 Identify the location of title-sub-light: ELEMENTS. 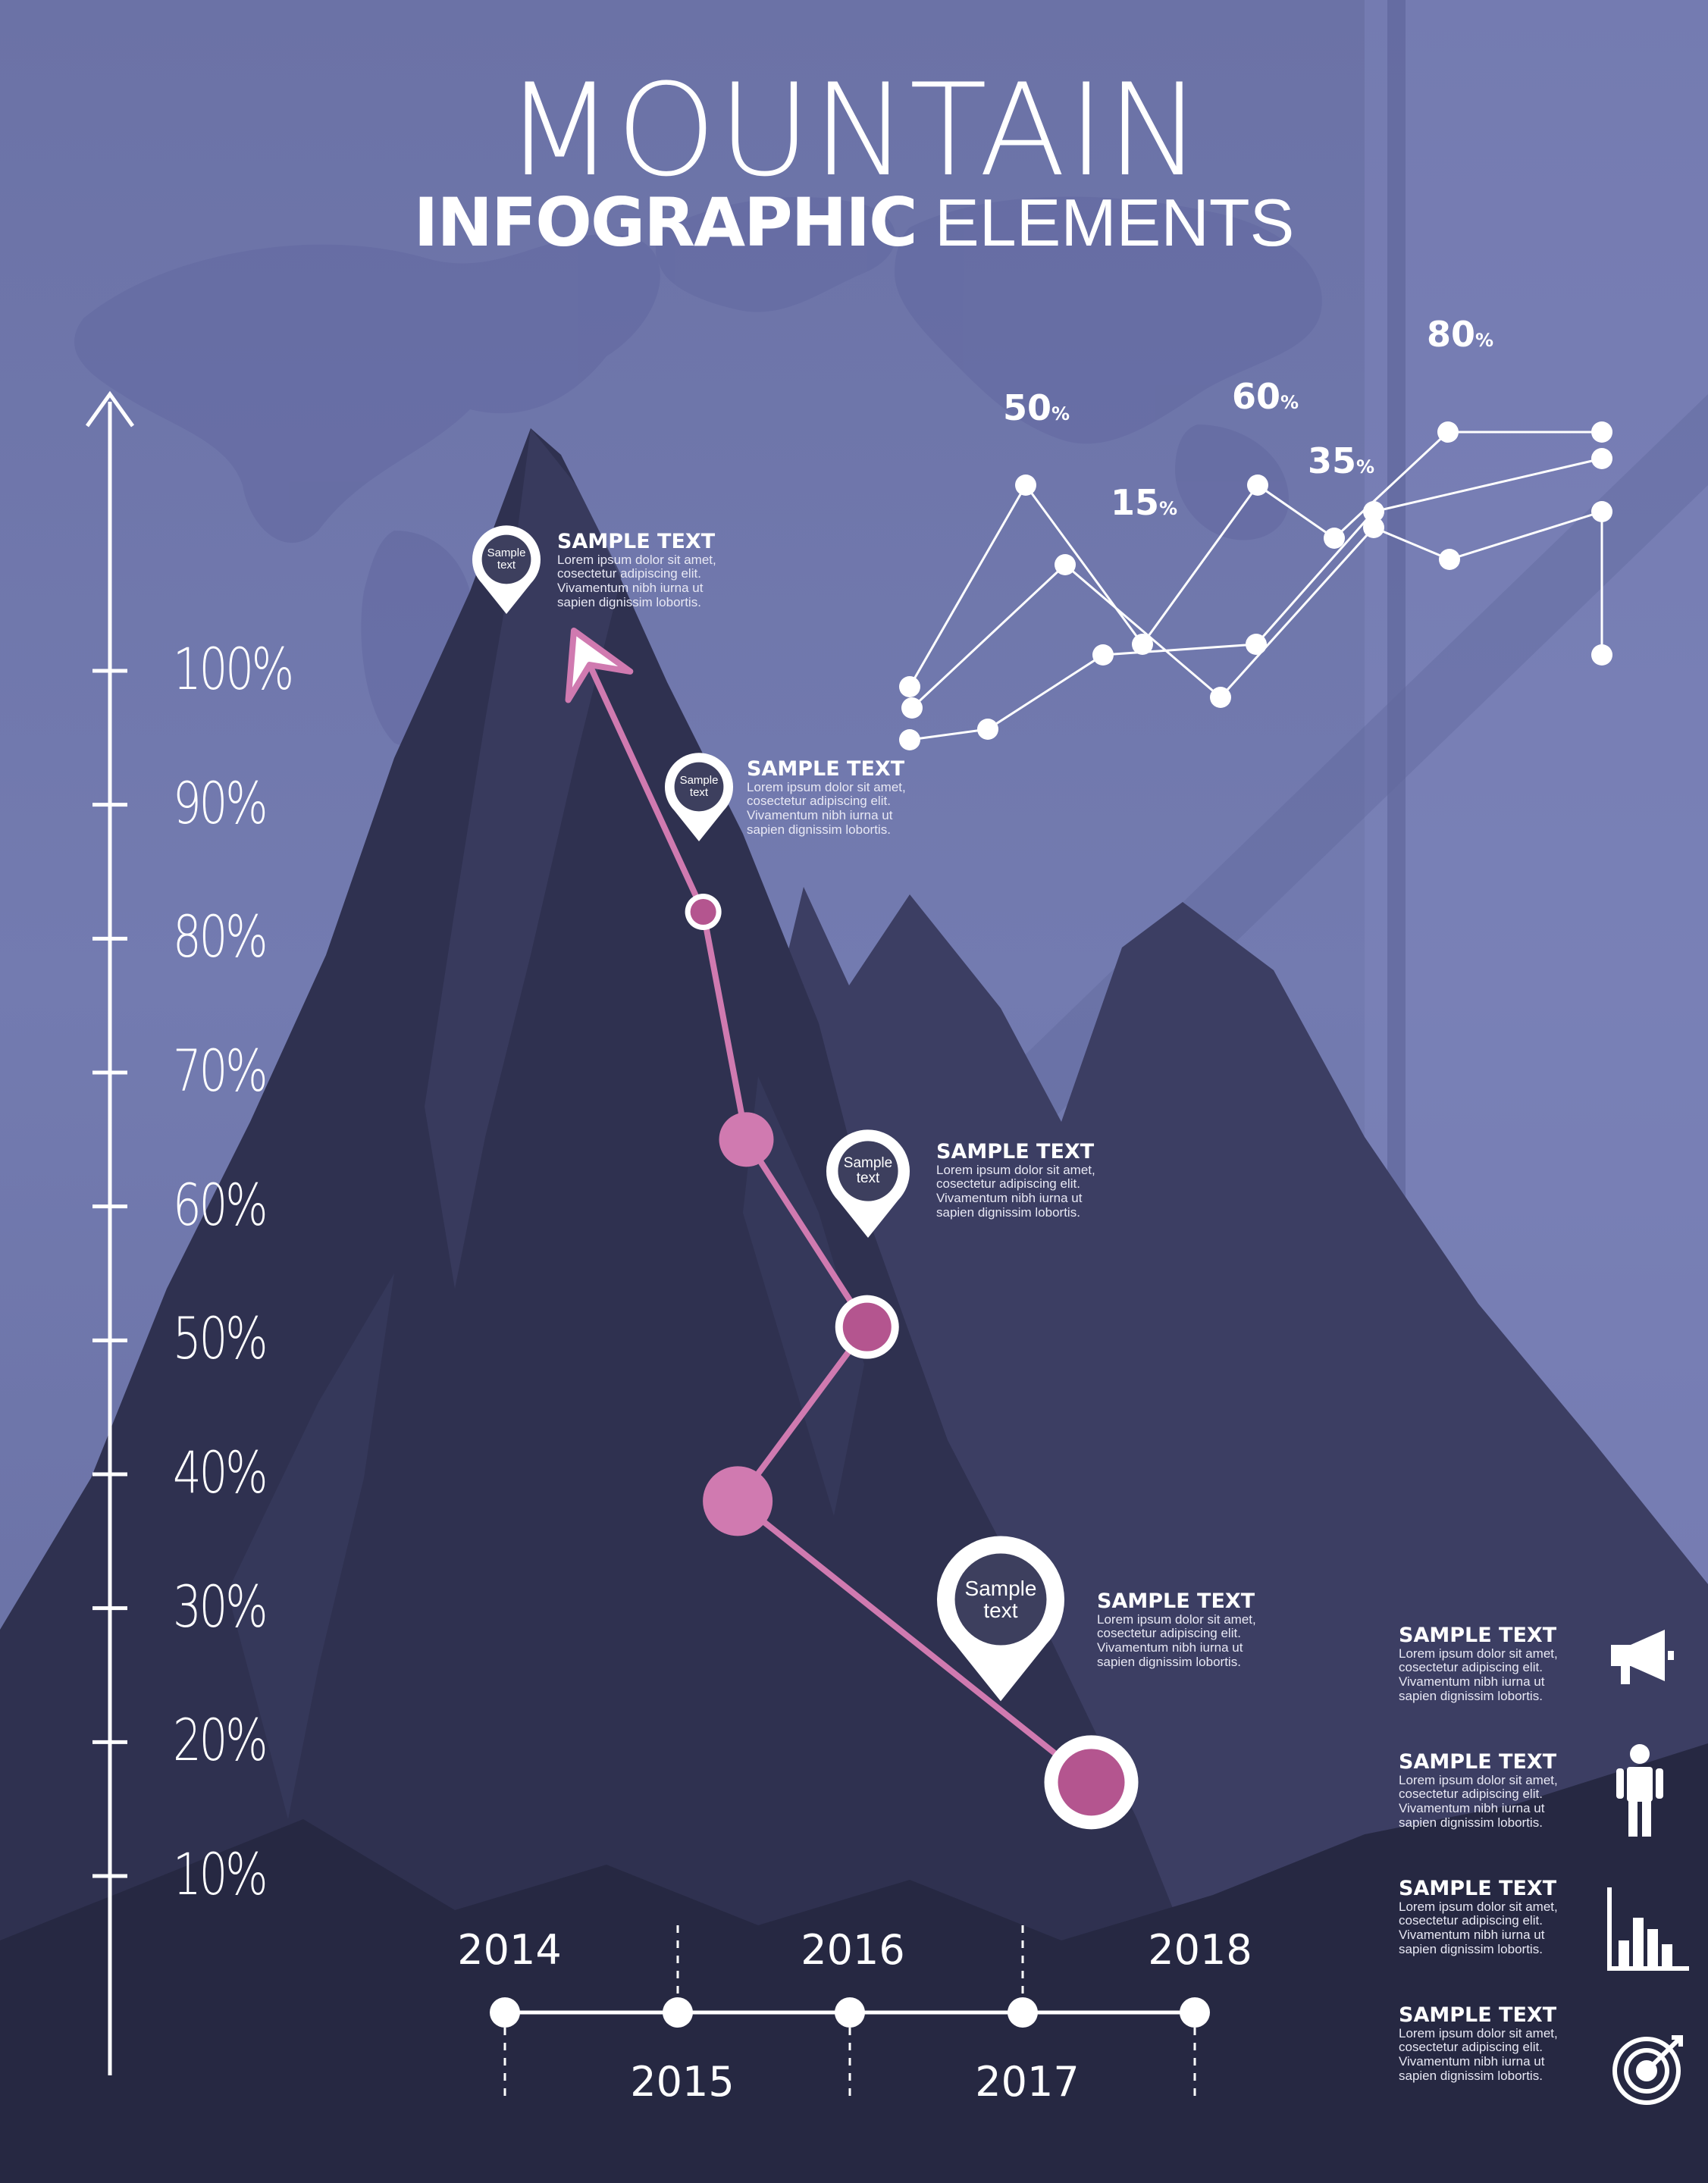
(1115, 222).